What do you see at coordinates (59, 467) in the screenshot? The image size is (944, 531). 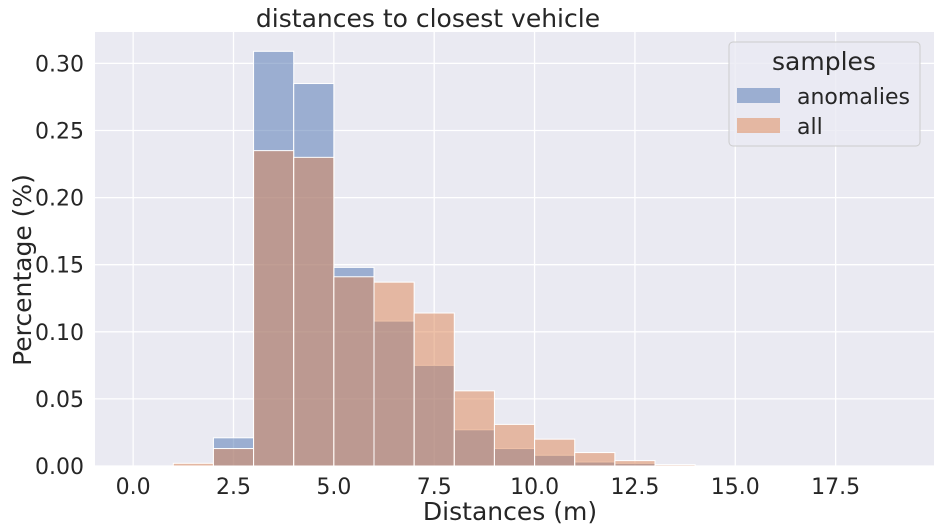 I see `y-tick-label: 0.00` at bounding box center [59, 467].